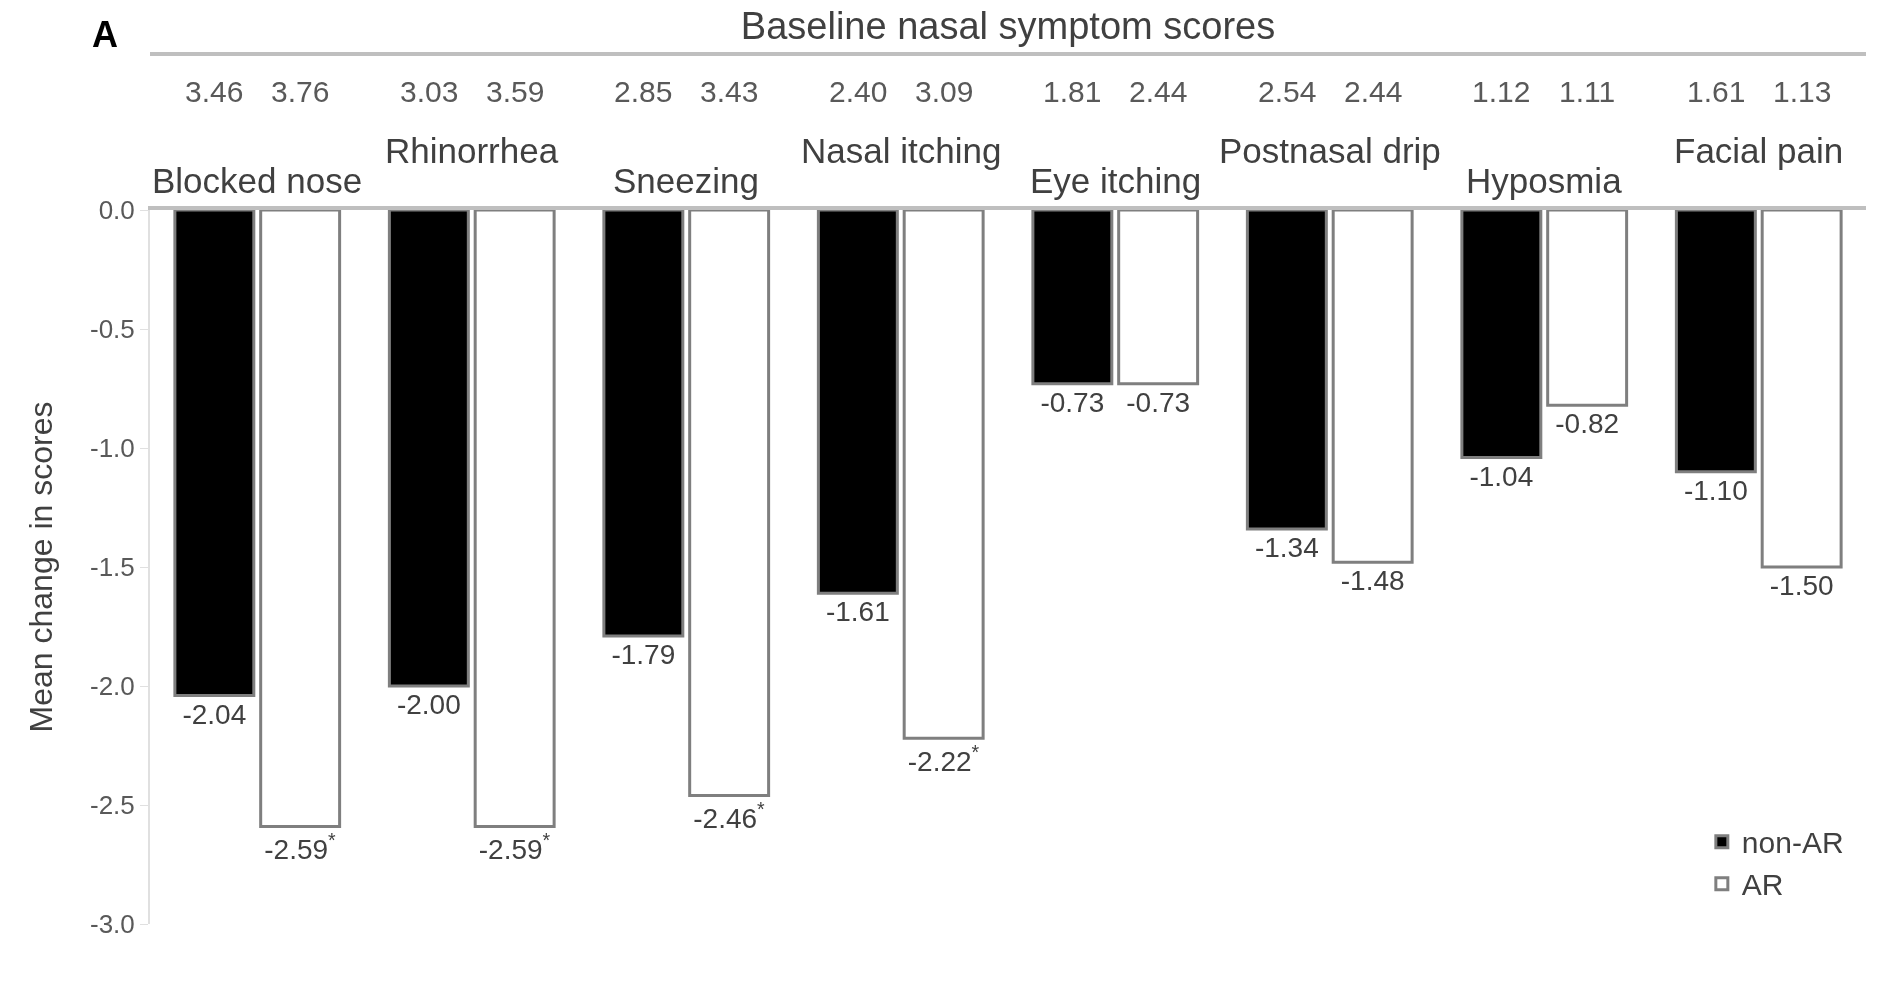 The height and width of the screenshot is (984, 1885). What do you see at coordinates (40, 567) in the screenshot?
I see `y-axis-title: Mean change in scores` at bounding box center [40, 567].